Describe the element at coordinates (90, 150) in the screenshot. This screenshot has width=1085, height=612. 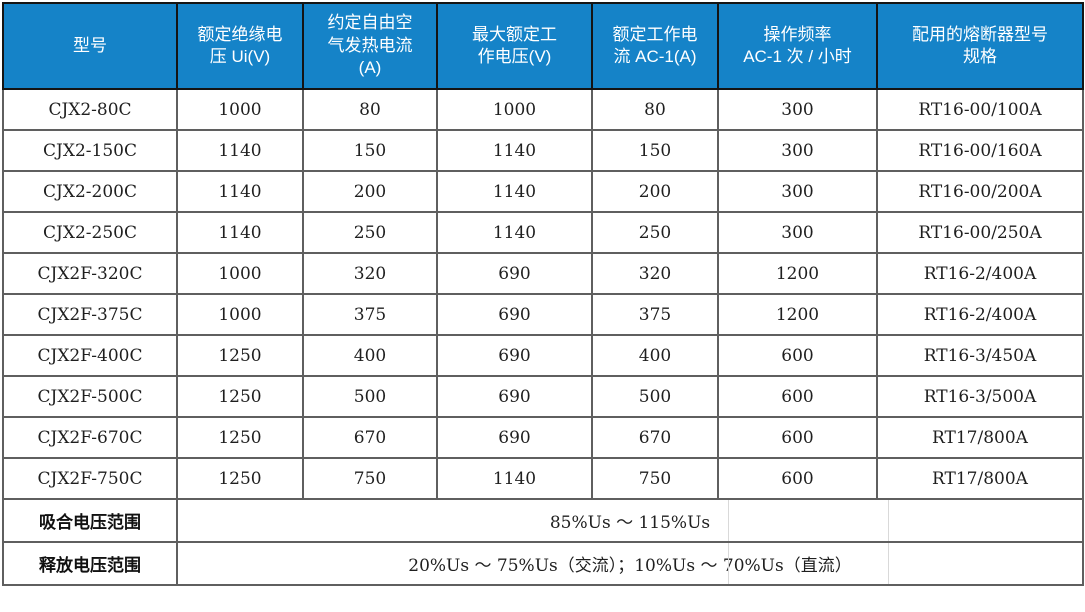
I see `cell-model: CJX2-150C` at that location.